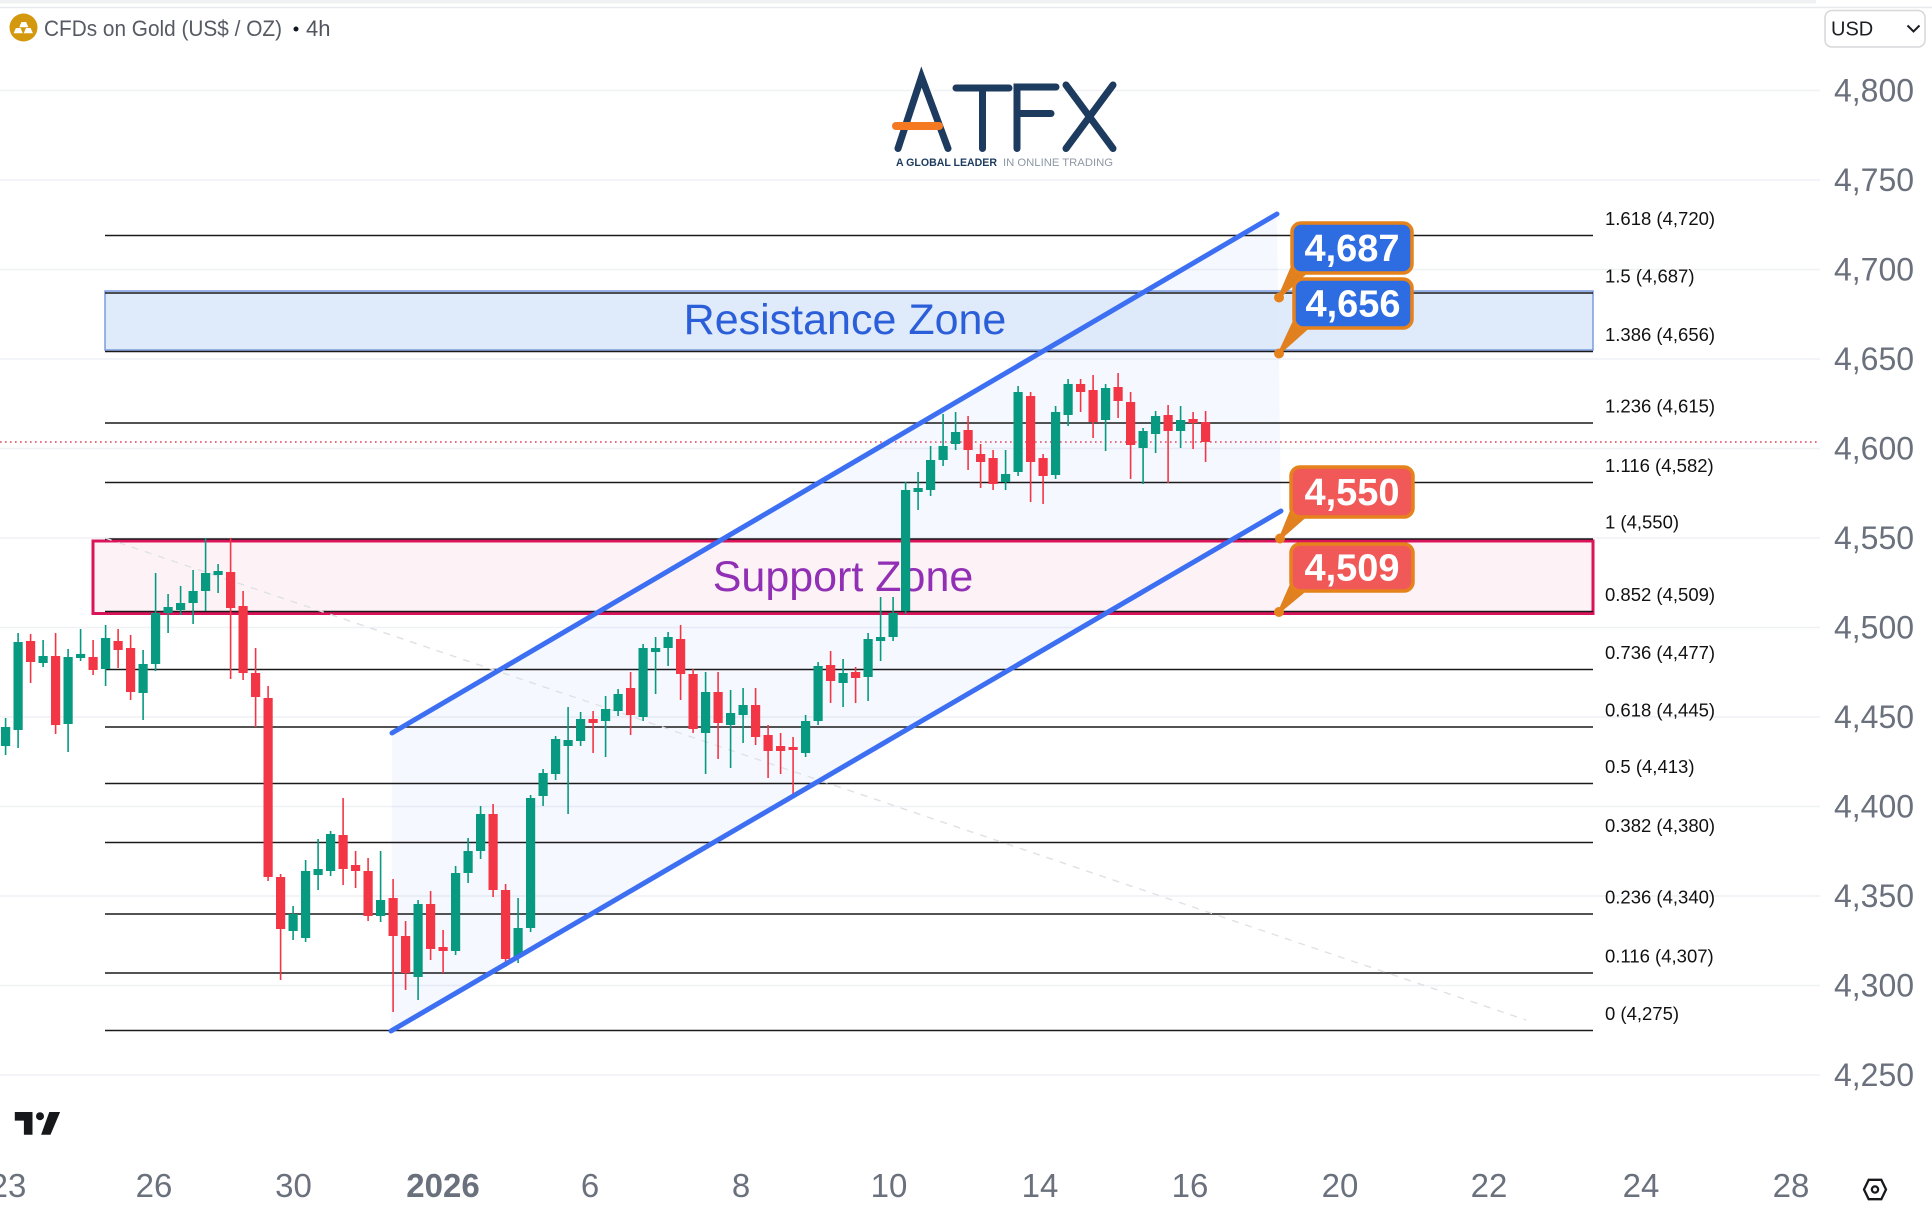  Describe the element at coordinates (1874, 896) in the screenshot. I see `svg-text: 4,350` at that location.